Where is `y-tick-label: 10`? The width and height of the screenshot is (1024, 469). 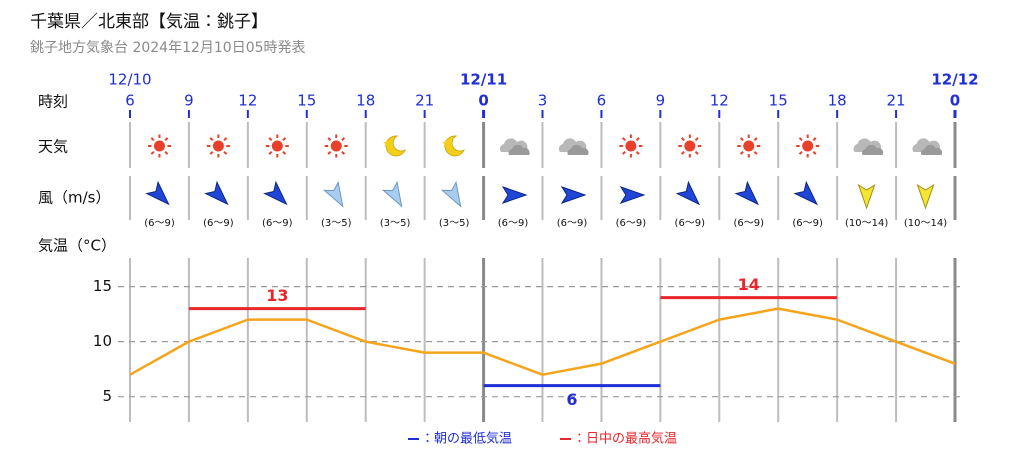 y-tick-label: 10 is located at coordinates (102, 341).